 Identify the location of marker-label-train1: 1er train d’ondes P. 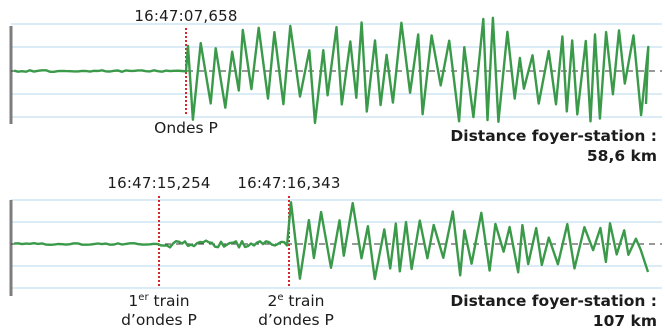
(159, 311).